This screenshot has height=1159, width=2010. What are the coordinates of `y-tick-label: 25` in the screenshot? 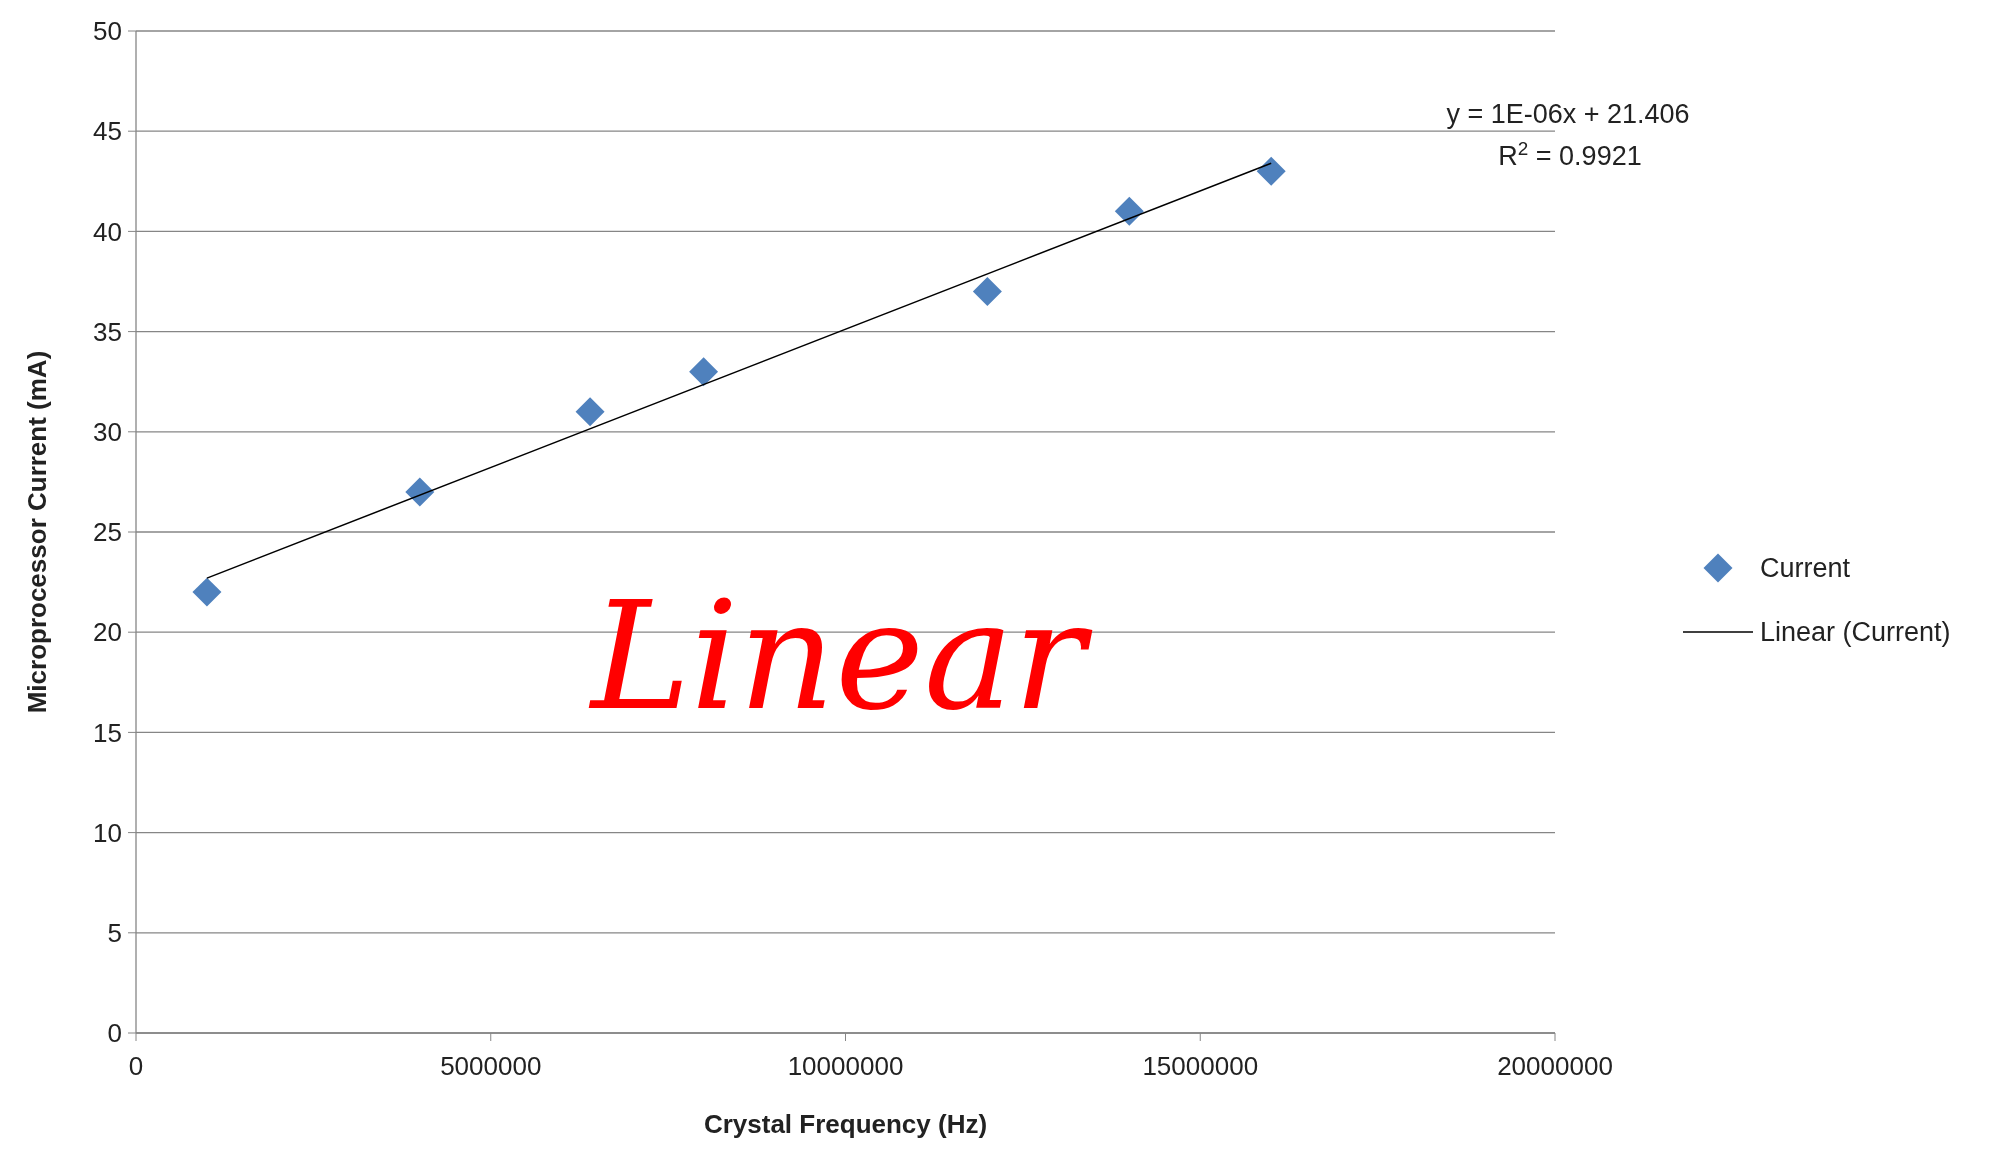 It's located at (107, 532).